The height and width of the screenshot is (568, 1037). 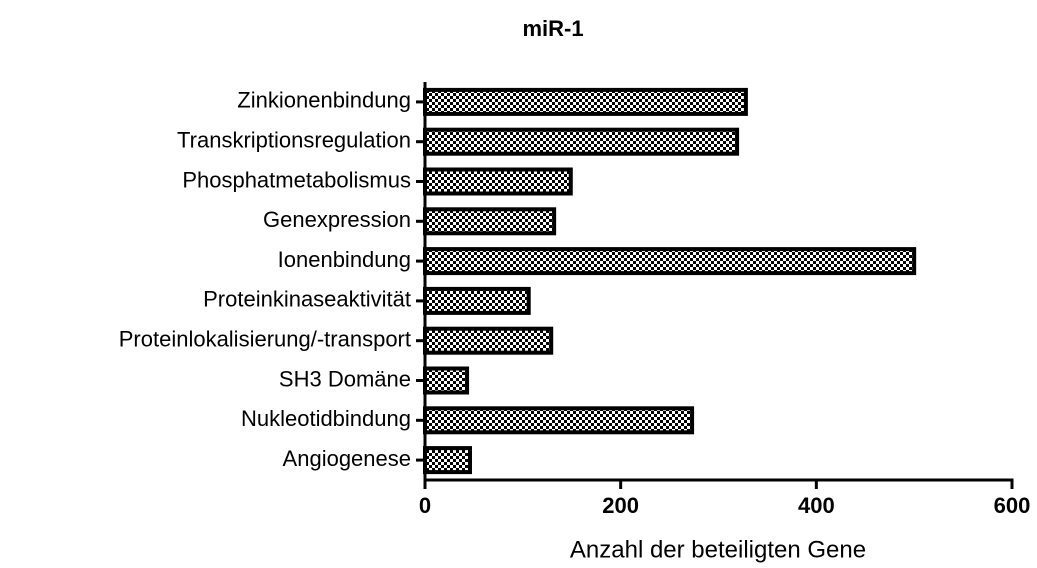 What do you see at coordinates (344, 259) in the screenshot?
I see `y-tick-label: Ionenbindung` at bounding box center [344, 259].